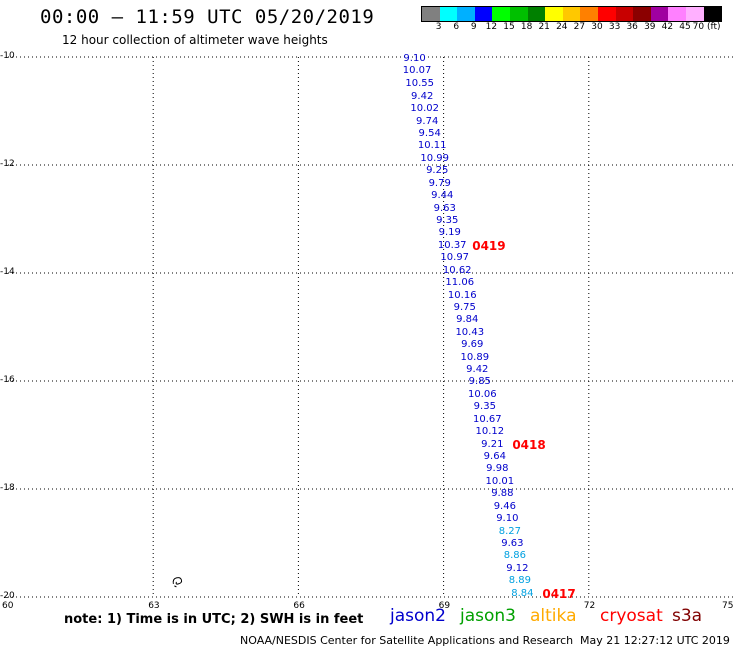  Describe the element at coordinates (7, 56) in the screenshot. I see `latitude-label: -10` at that location.